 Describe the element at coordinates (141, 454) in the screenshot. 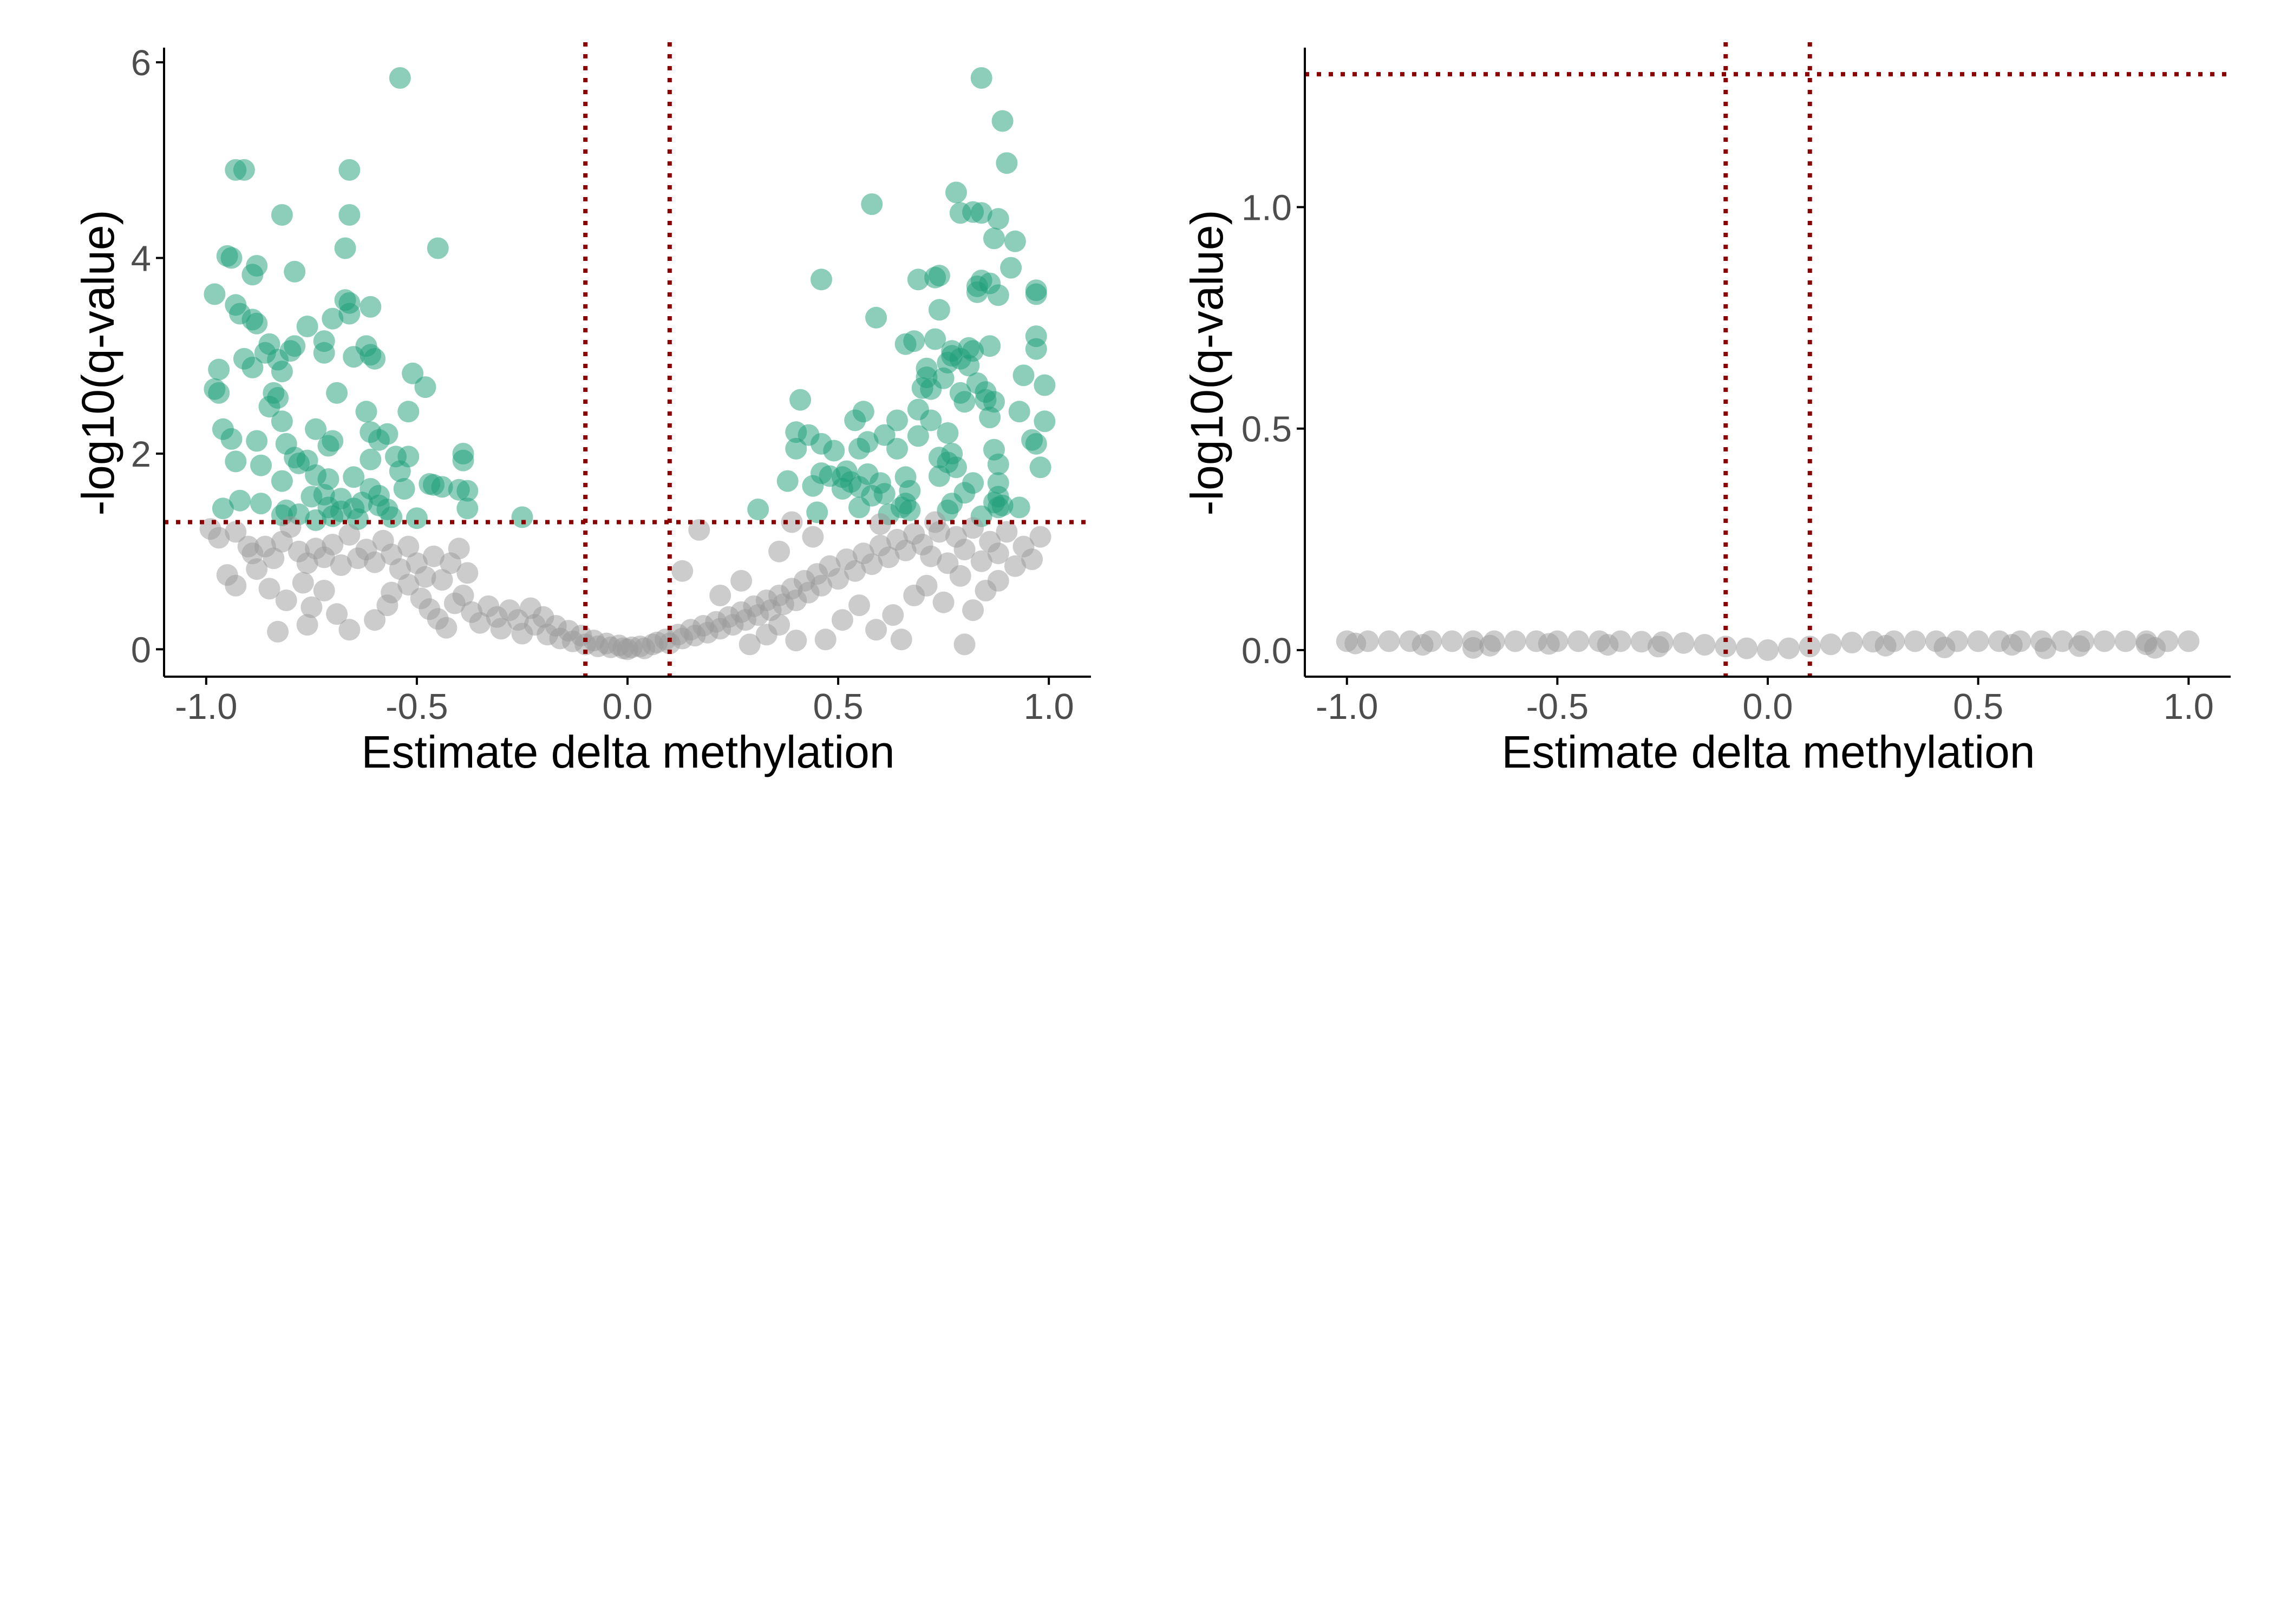

I see `left-plot-y-tick-label: 2` at that location.